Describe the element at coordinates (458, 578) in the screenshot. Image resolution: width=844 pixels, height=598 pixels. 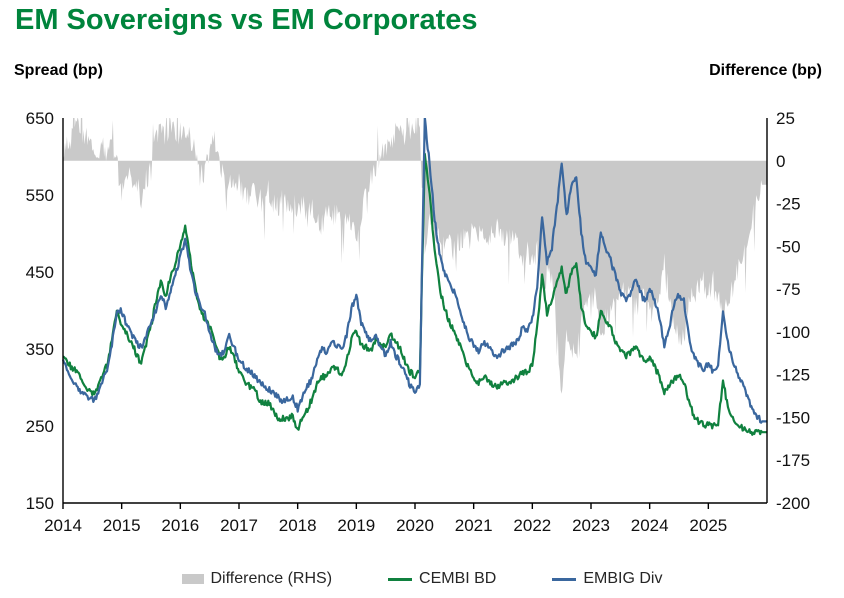
I see `legend-label-cembi-bd: CEMBI BD` at that location.